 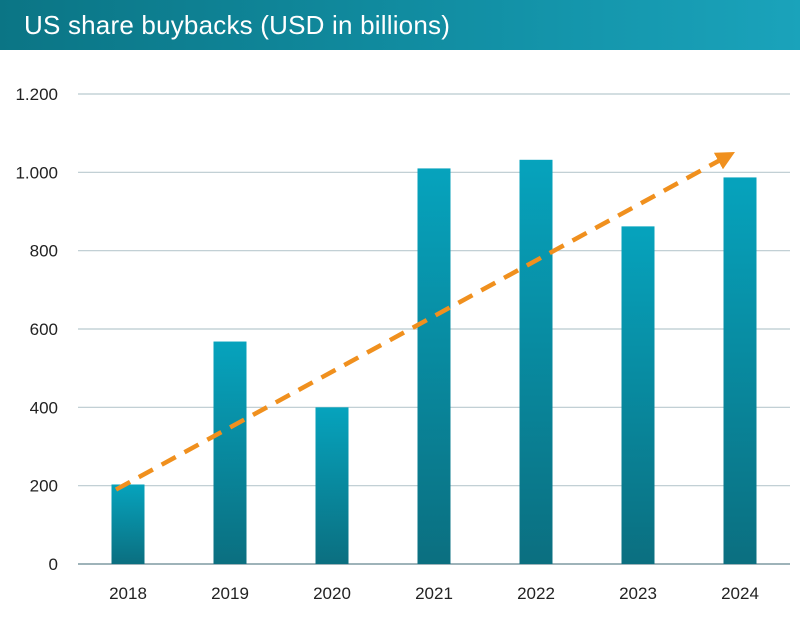 I want to click on chart-title: US share buybacks (USD in billions), so click(x=237, y=24).